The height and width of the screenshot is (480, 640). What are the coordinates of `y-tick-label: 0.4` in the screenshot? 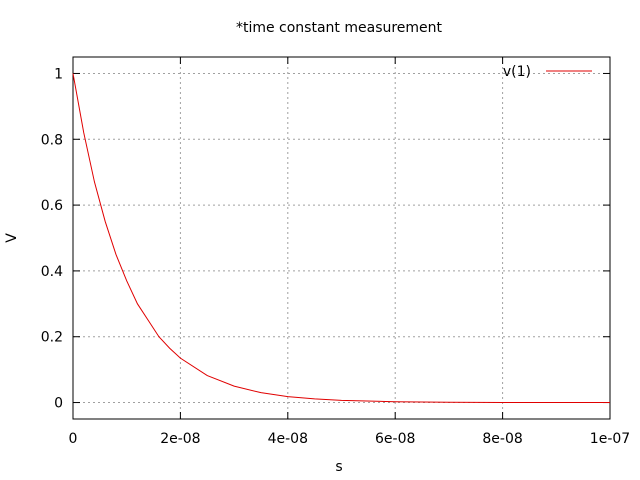 It's located at (52, 272).